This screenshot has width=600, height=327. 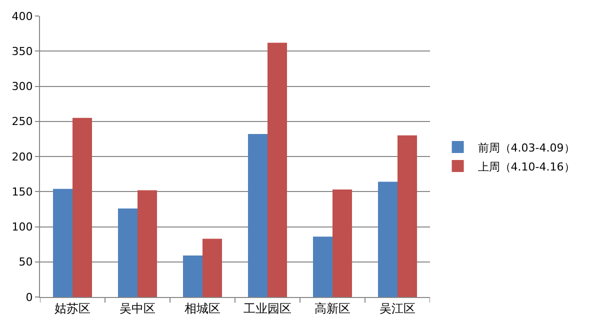 What do you see at coordinates (22, 227) in the screenshot?
I see `y-tick-label: 100` at bounding box center [22, 227].